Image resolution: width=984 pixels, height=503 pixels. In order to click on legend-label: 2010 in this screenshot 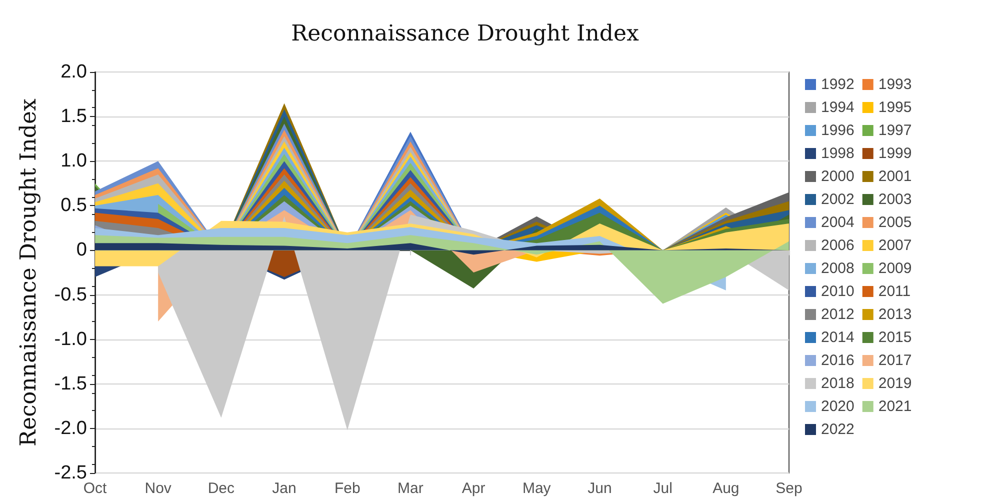, I will do `click(837, 291)`.